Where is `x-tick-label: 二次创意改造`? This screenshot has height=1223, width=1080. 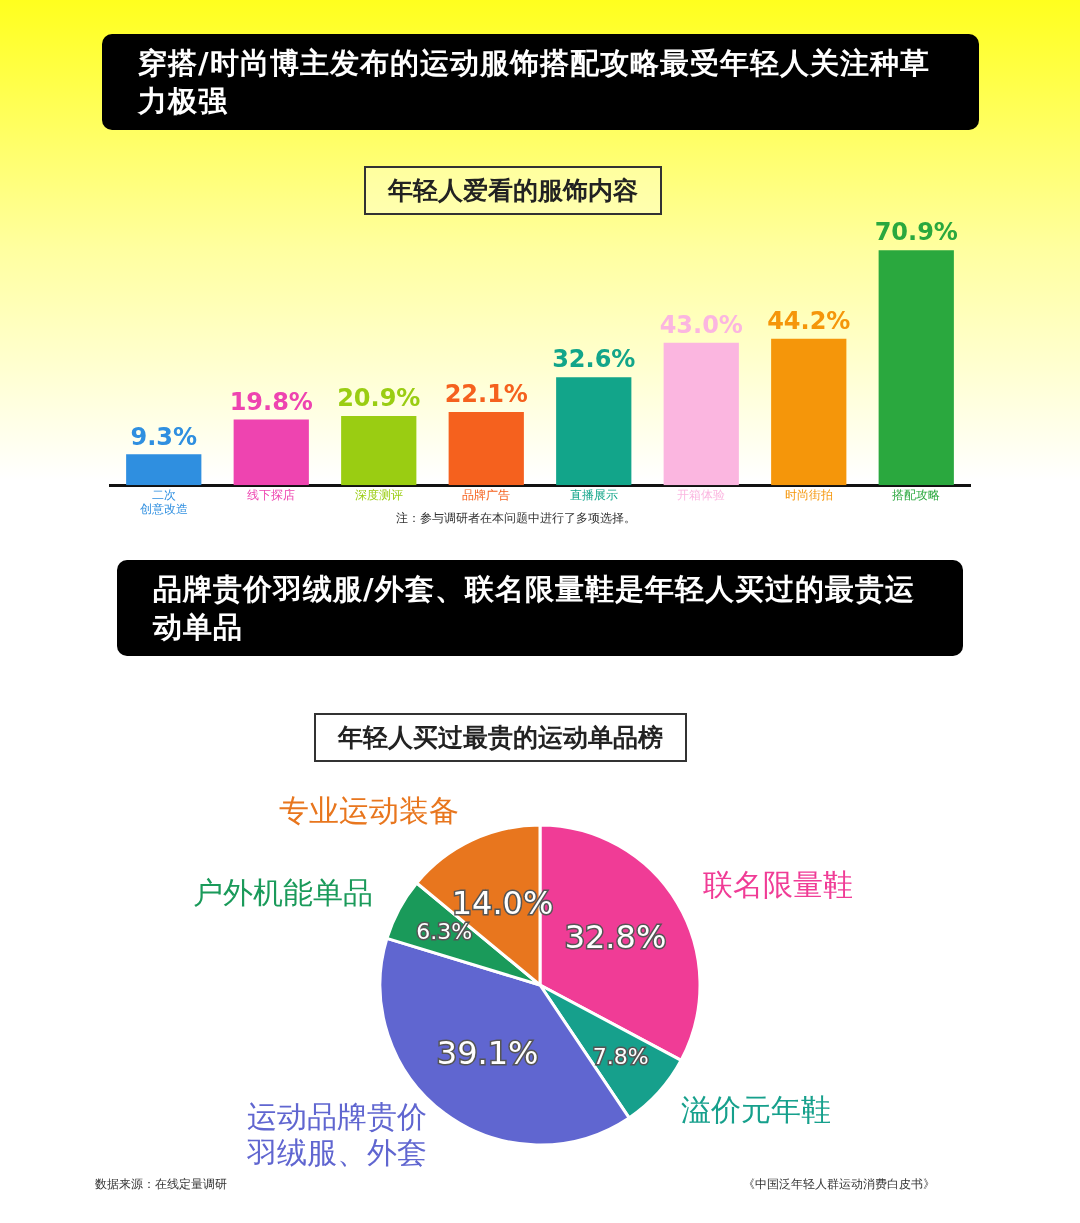
x-tick-label: 二次创意改造 is located at coordinates (163, 501).